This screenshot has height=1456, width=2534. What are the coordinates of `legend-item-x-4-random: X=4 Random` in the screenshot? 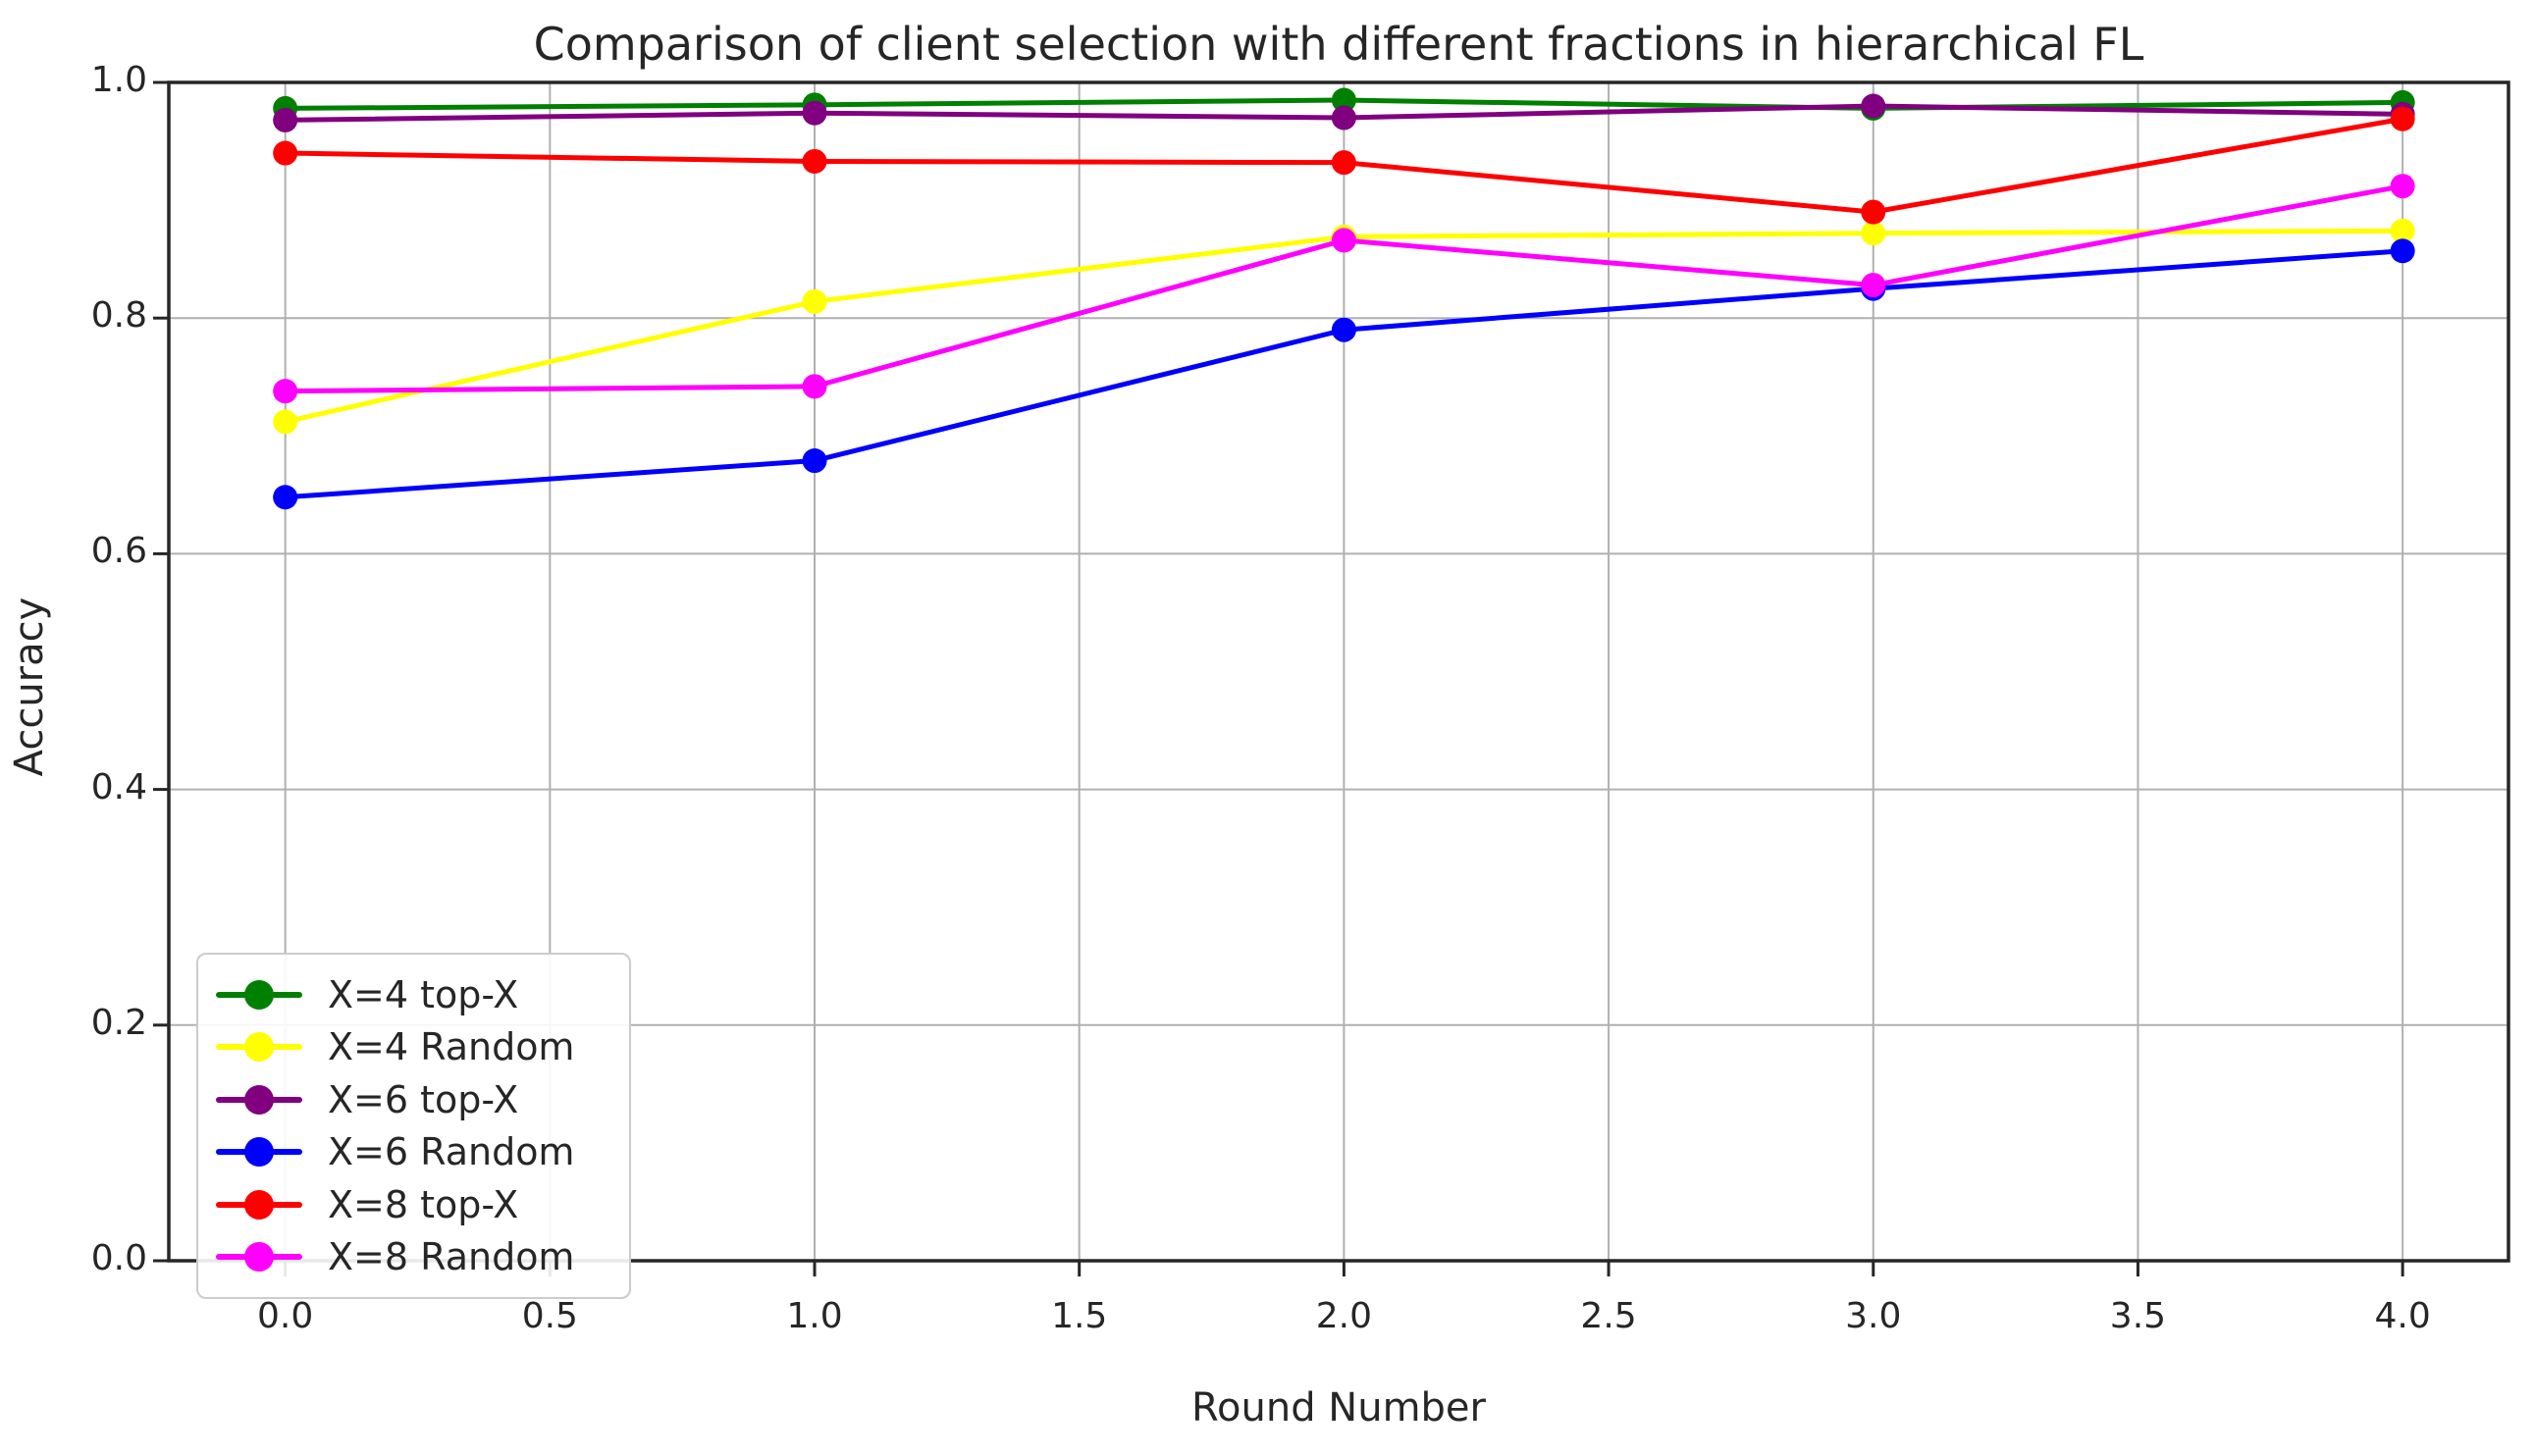 It's located at (413, 1046).